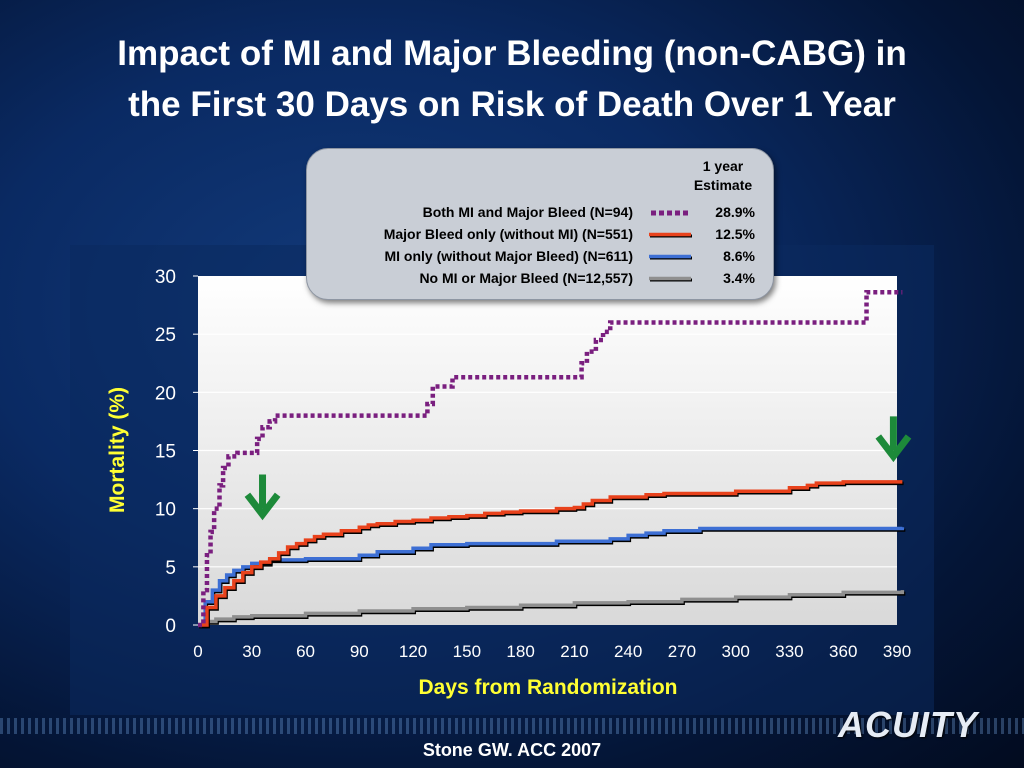 This screenshot has height=768, width=1024. I want to click on x-tick-label: 360, so click(843, 651).